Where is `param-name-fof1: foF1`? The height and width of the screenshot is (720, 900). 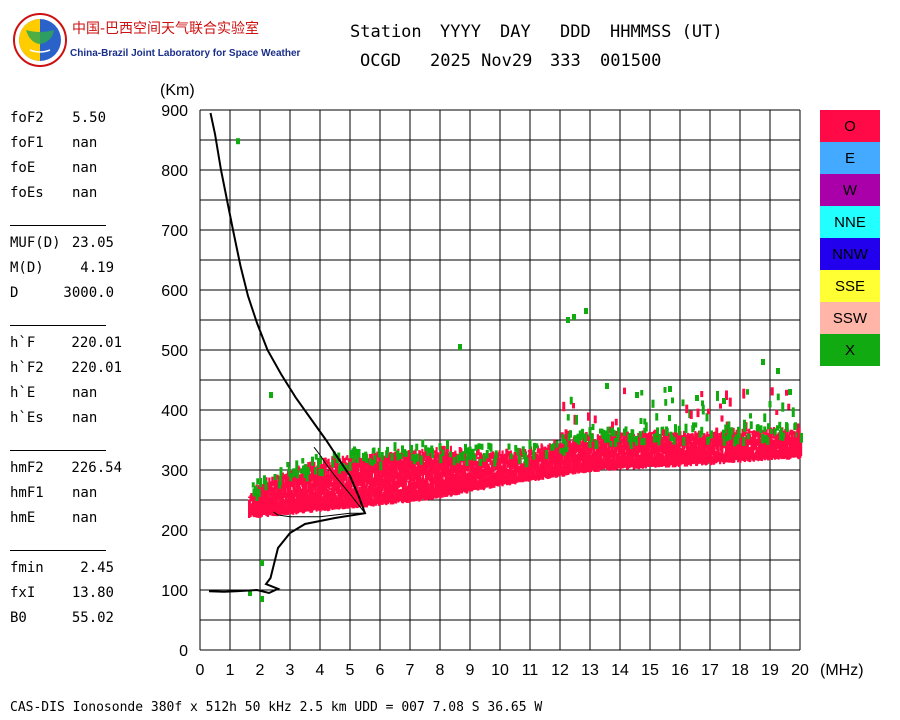
param-name-fof1: foF1 is located at coordinates (27, 143).